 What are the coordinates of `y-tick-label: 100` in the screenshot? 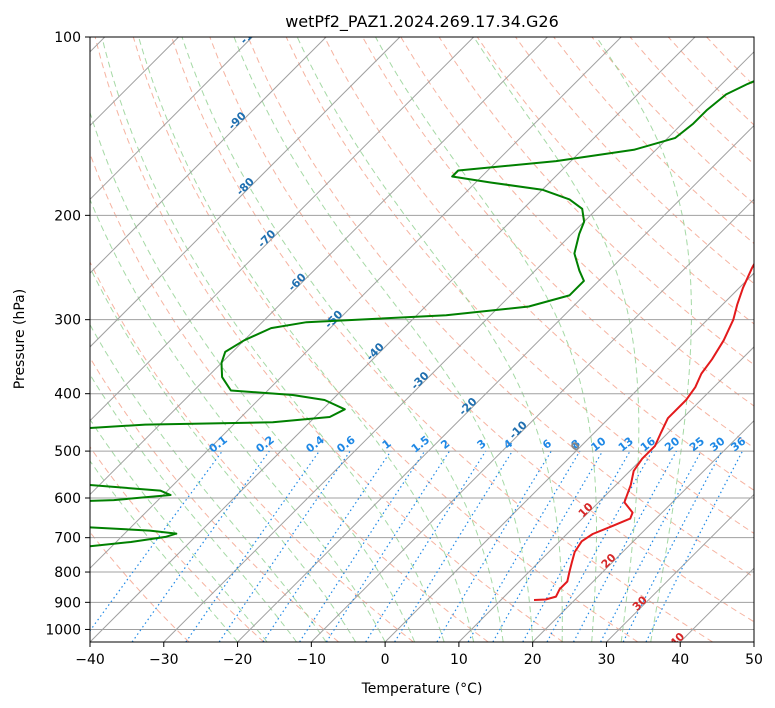 It's located at (67, 38).